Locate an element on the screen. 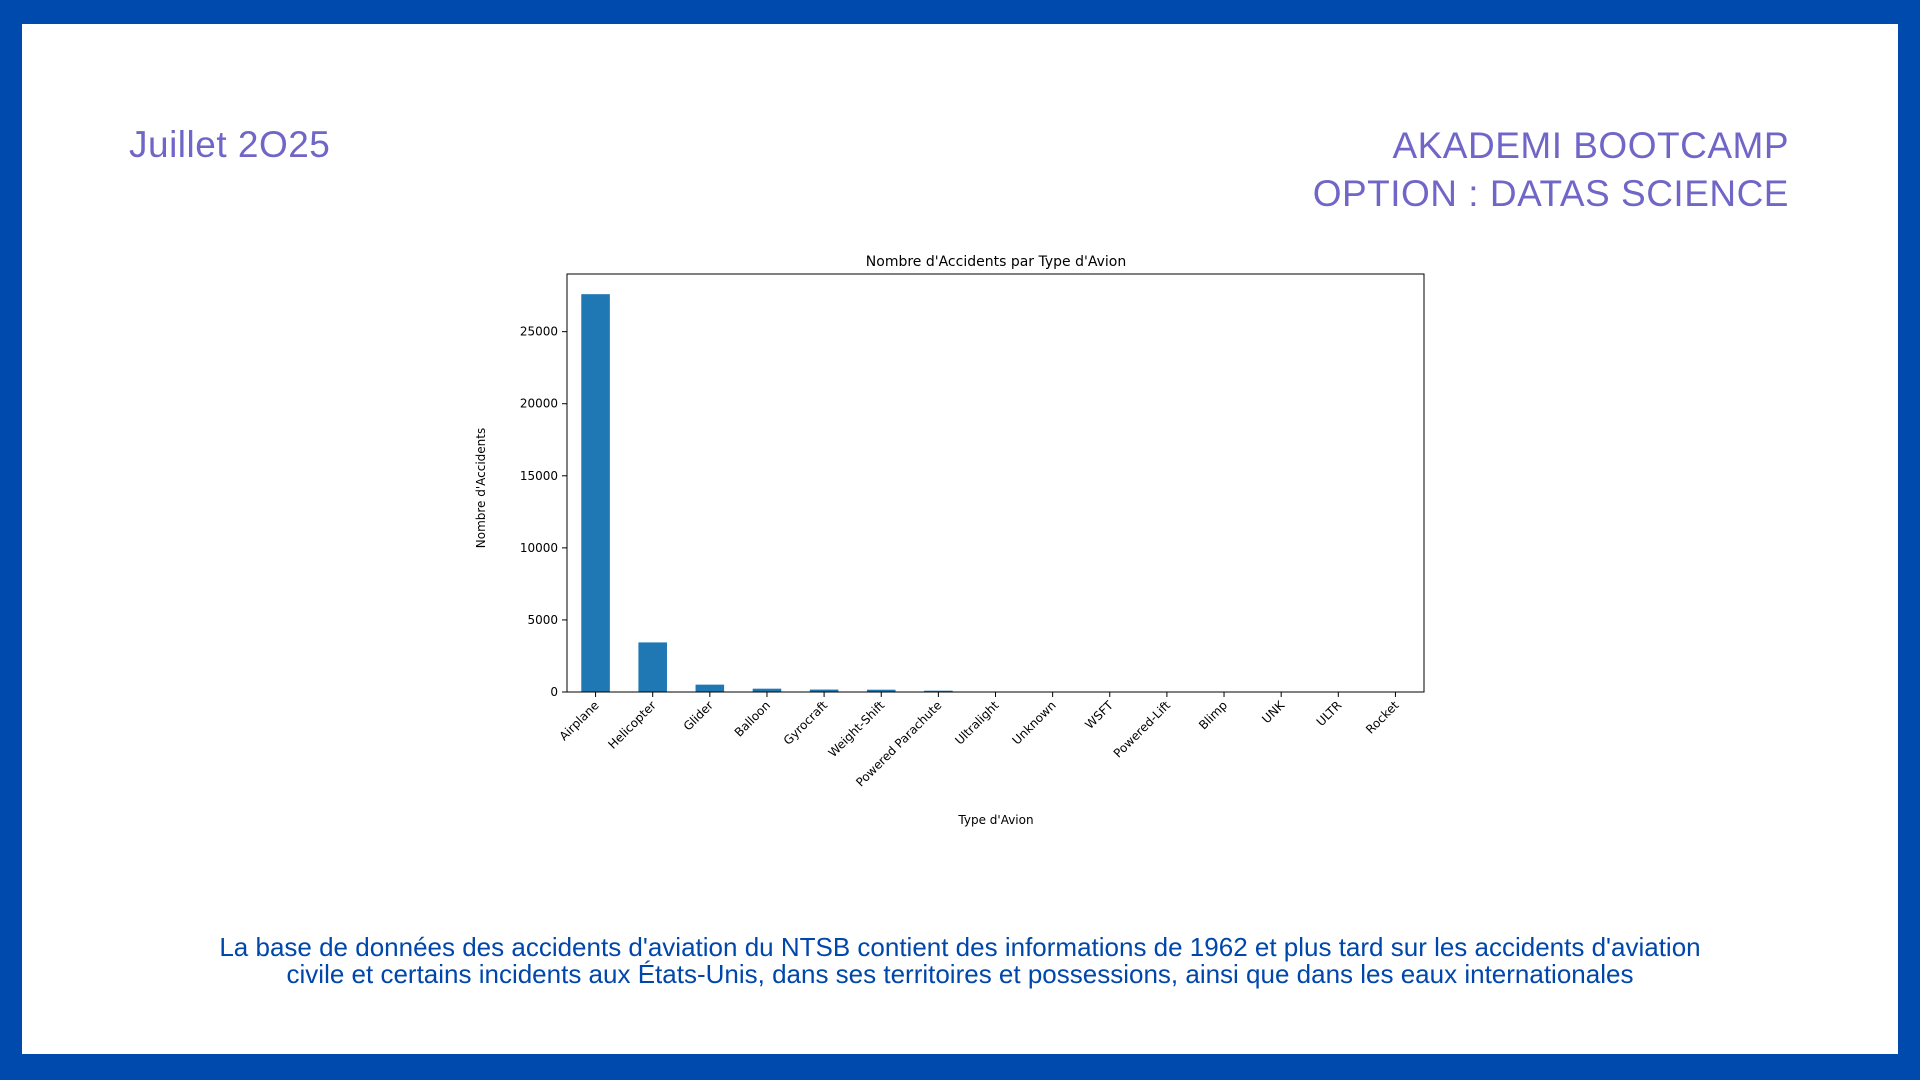  y-tick-label: 20000 is located at coordinates (539, 404).